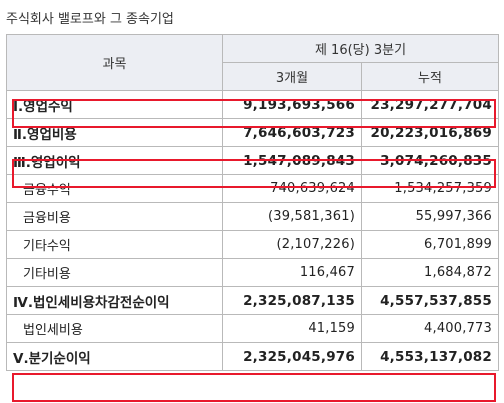 The image size is (504, 403). I want to click on row-cum-value: 1,684,872, so click(430, 272).